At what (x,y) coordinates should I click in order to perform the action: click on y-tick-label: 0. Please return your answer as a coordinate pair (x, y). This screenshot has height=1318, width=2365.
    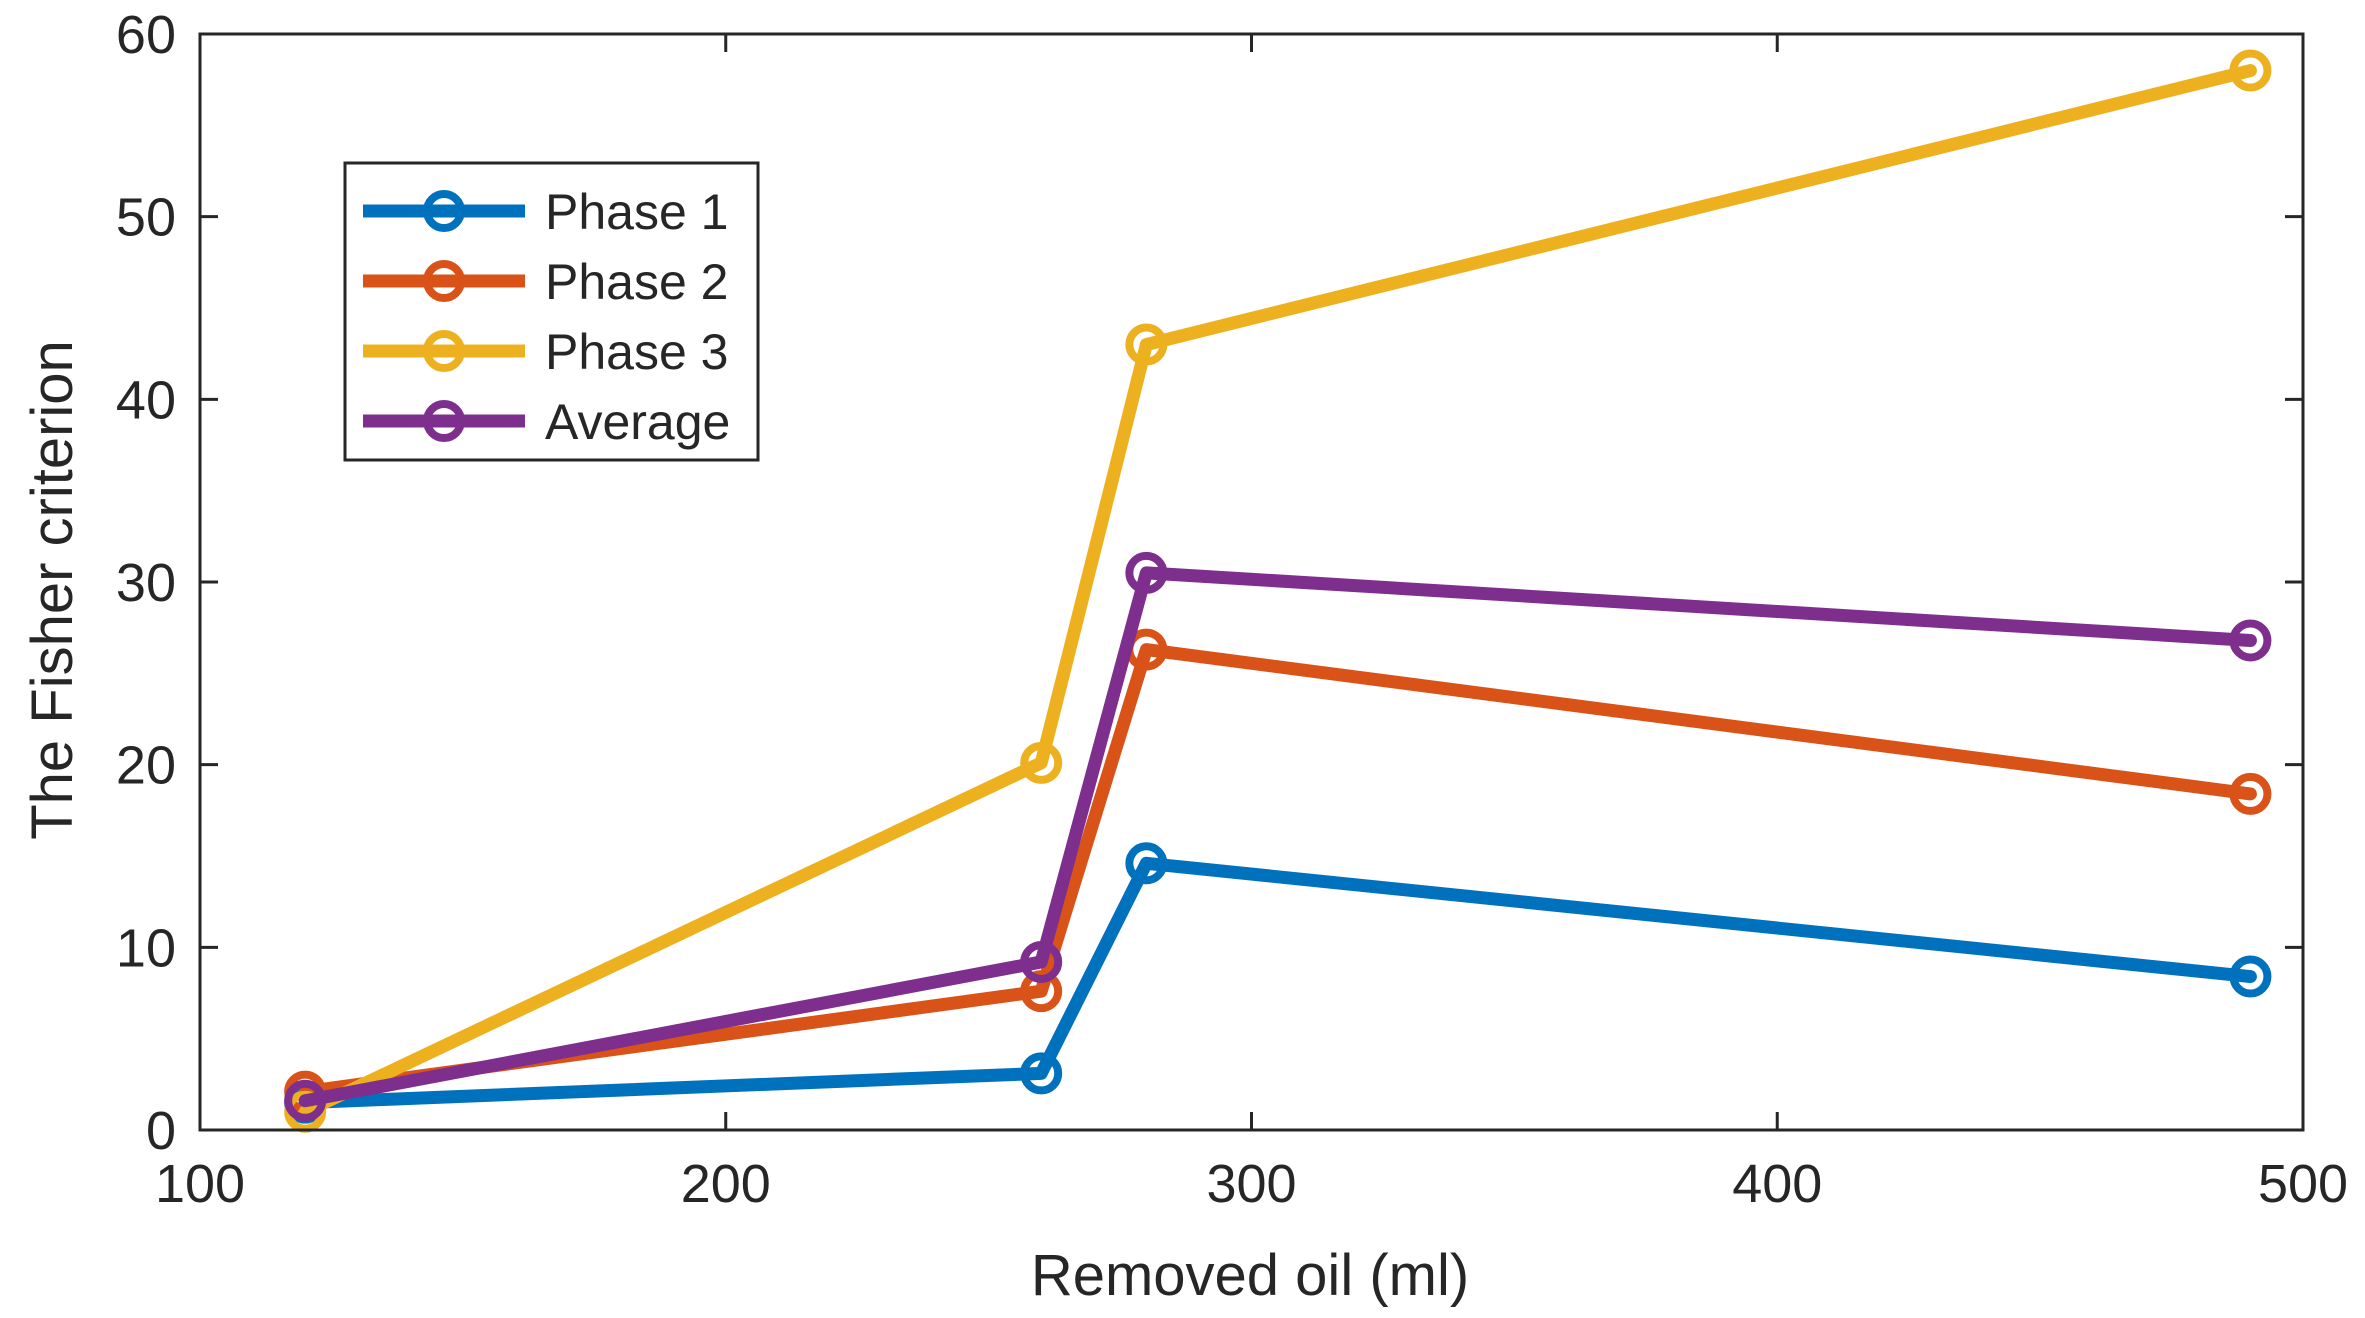
    Looking at the image, I should click on (161, 1131).